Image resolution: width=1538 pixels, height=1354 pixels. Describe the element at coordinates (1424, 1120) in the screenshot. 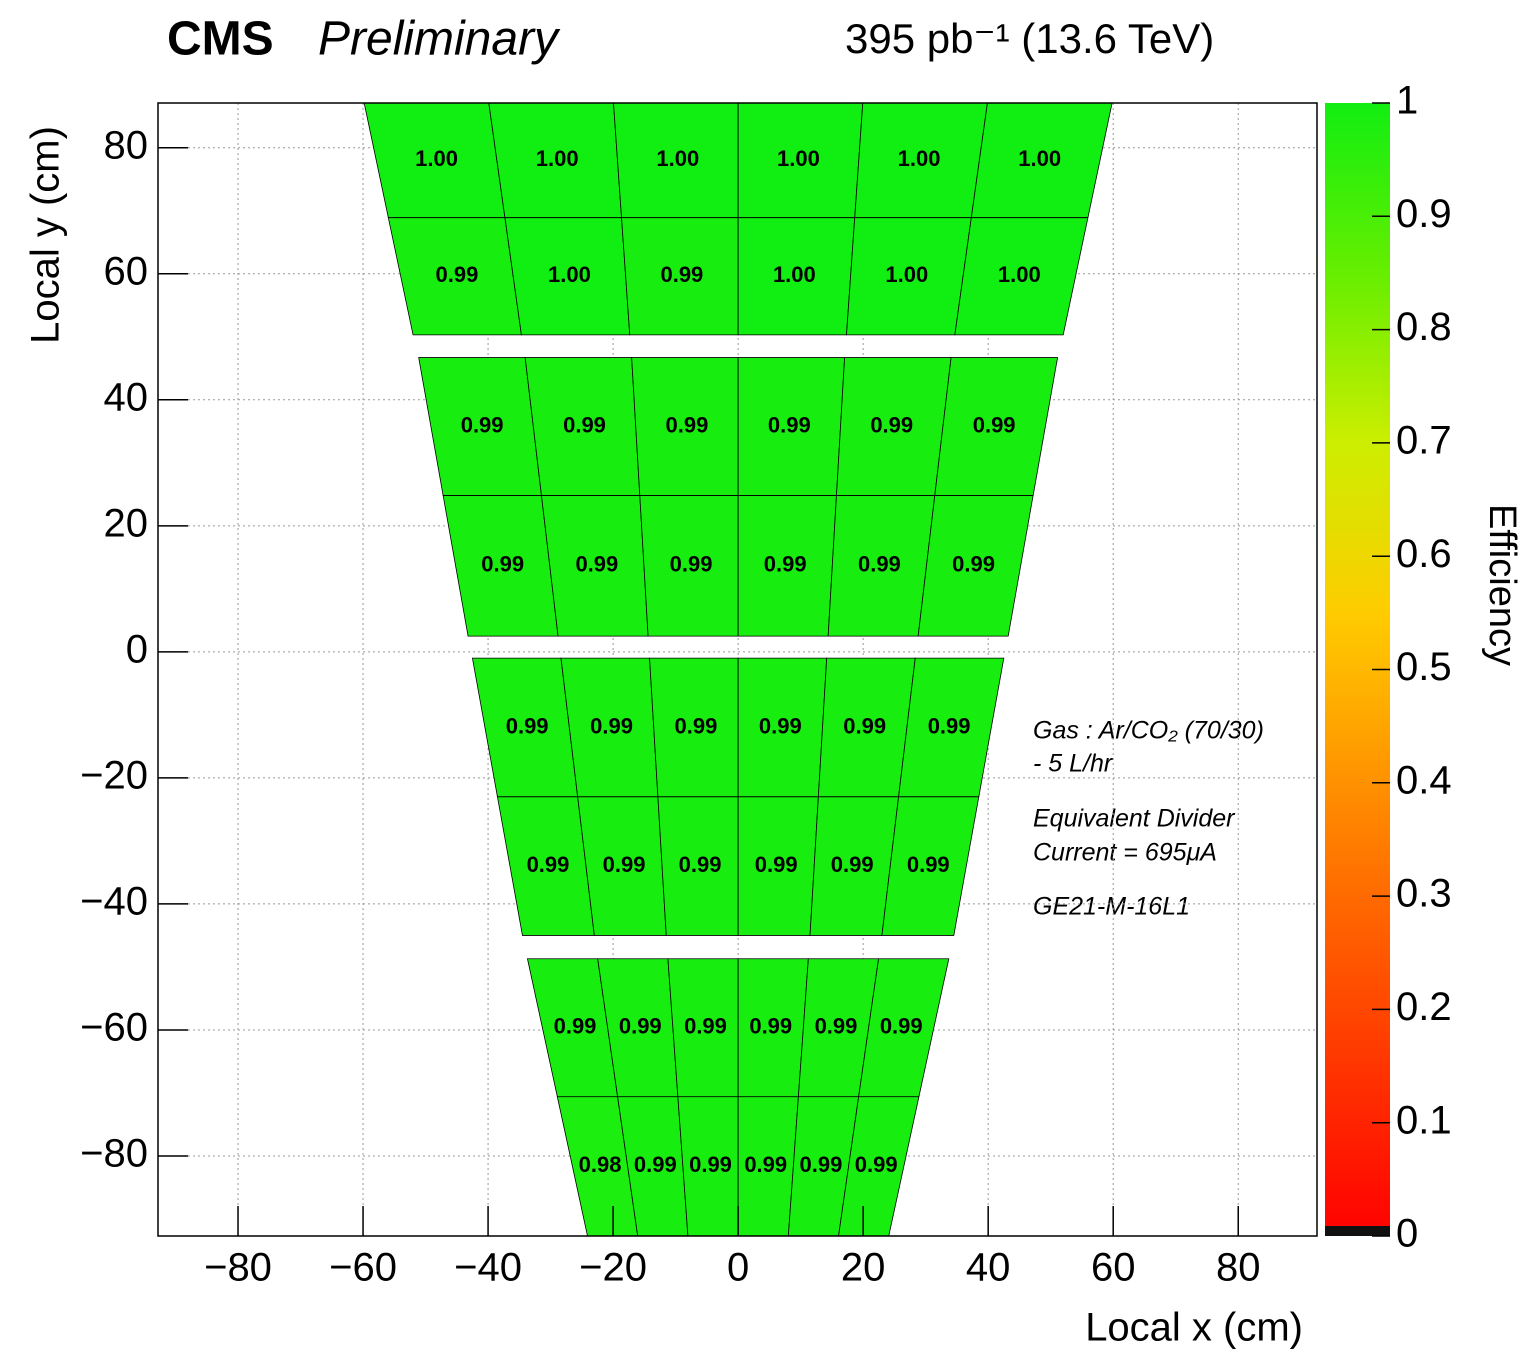

I see `colorbar-tick-label: 0.1` at that location.